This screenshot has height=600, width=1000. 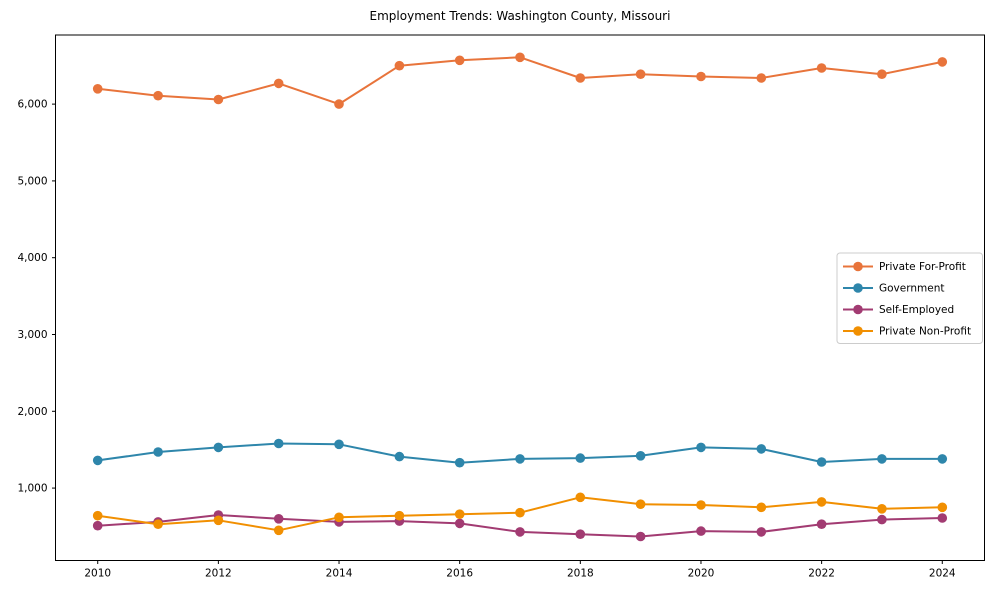 What do you see at coordinates (278, 519) in the screenshot?
I see `data-point-self-employed-2013` at bounding box center [278, 519].